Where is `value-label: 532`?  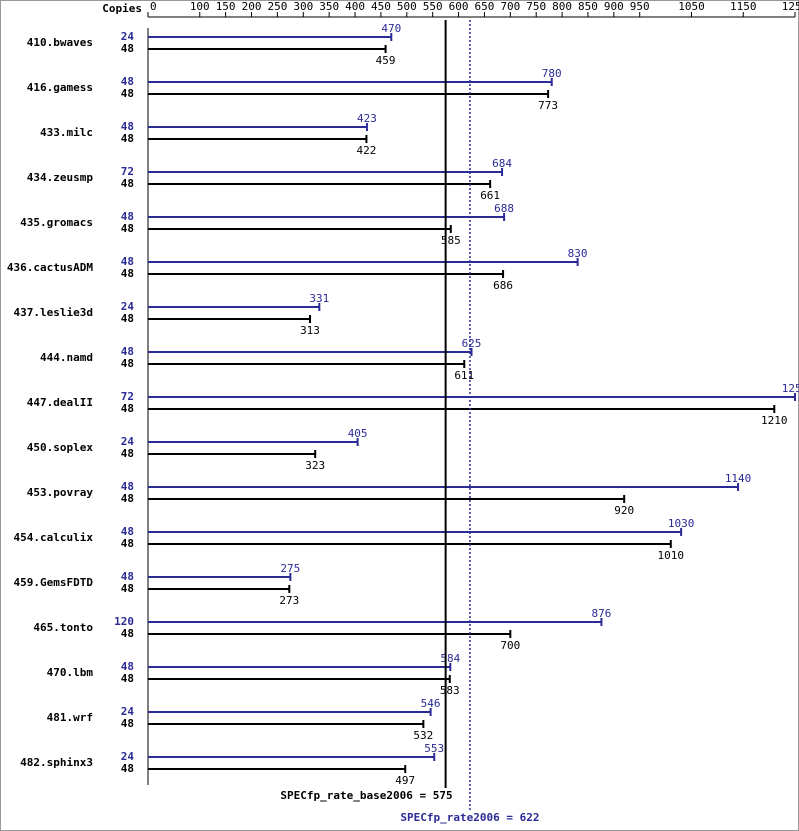 value-label: 532 is located at coordinates (423, 735).